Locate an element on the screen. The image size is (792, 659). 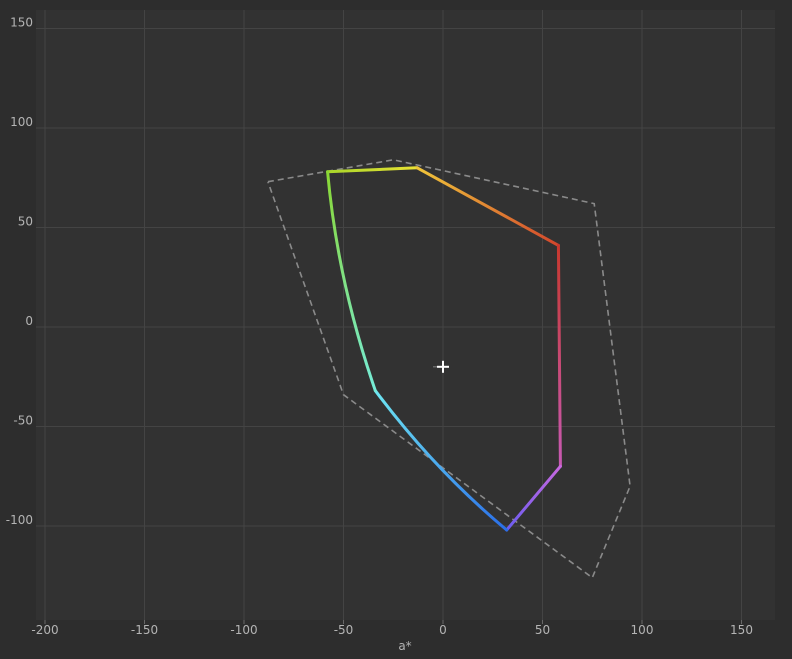
y-tick-label: -50 is located at coordinates (23, 421).